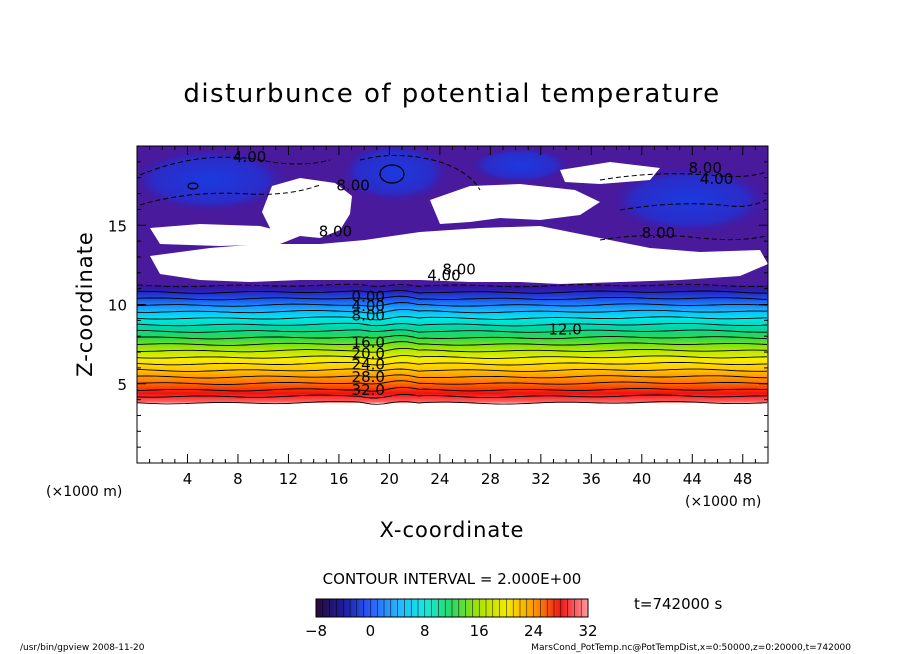 Image resolution: width=904 pixels, height=654 pixels. I want to click on footer-left: /usr/bin/gpview 2008-11-20, so click(82, 648).